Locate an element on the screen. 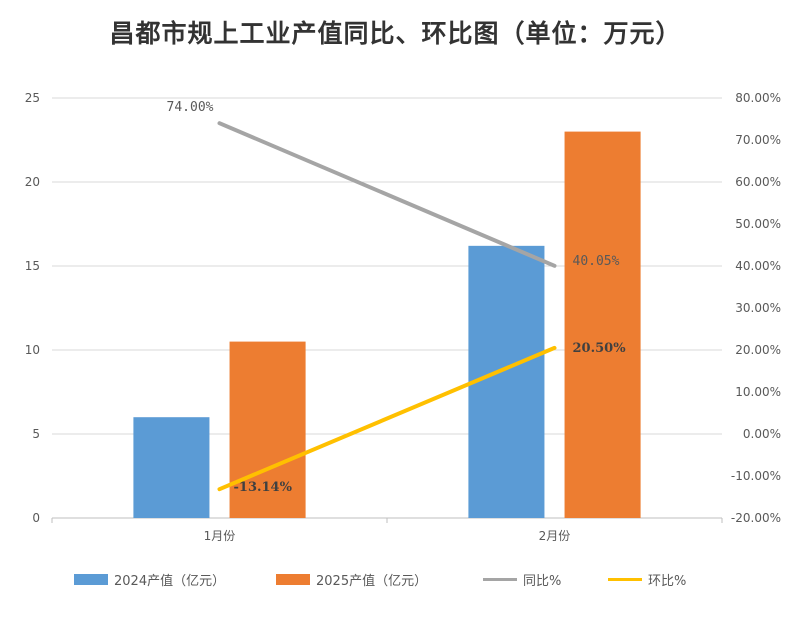 The image size is (791, 624). right-tick-label: 10.00% is located at coordinates (758, 392).